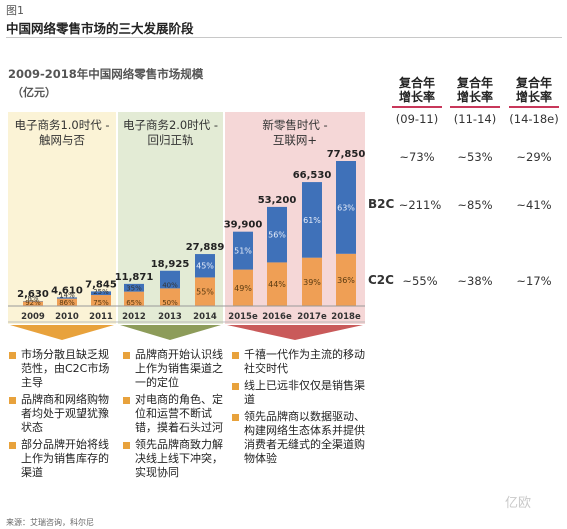 Image resolution: width=567 pixels, height=529 pixels. What do you see at coordinates (63, 459) in the screenshot?
I see `bullet-item: 部分品牌开始将线上作为销售库存的渠道` at bounding box center [63, 459].